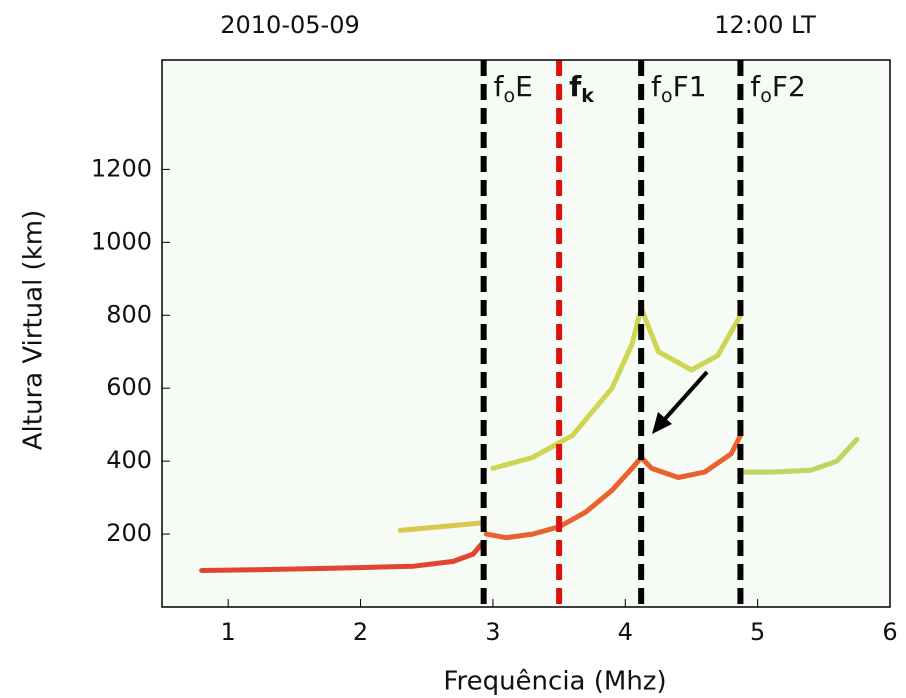  What do you see at coordinates (685, 396) in the screenshot?
I see `arrow` at bounding box center [685, 396].